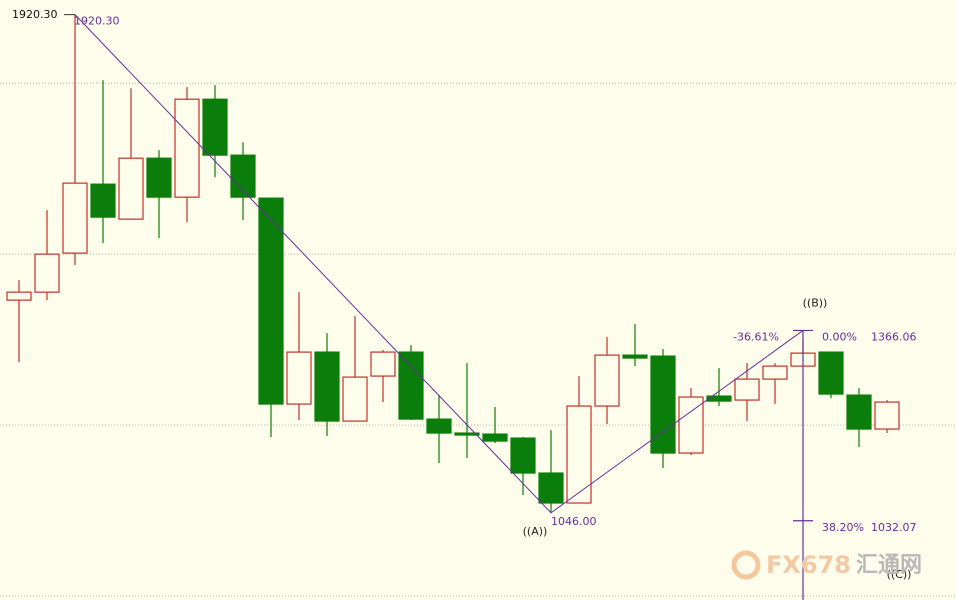 Image resolution: width=956 pixels, height=600 pixels. What do you see at coordinates (746, 565) in the screenshot?
I see `watermark-logo` at bounding box center [746, 565].